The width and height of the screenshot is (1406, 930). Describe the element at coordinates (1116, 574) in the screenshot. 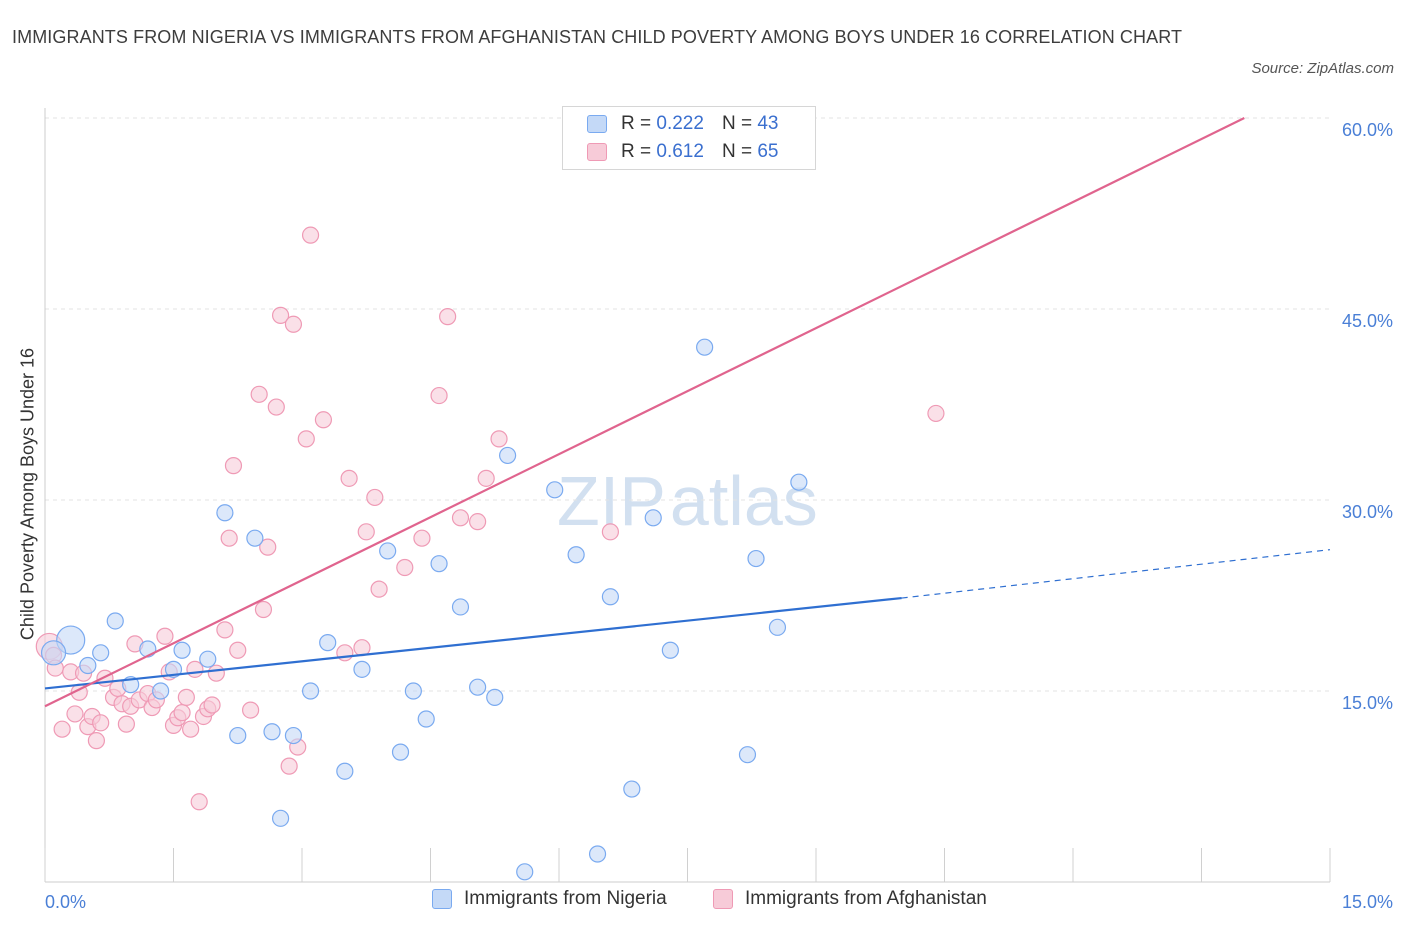

I see `trendline-nigeria-extension` at that location.